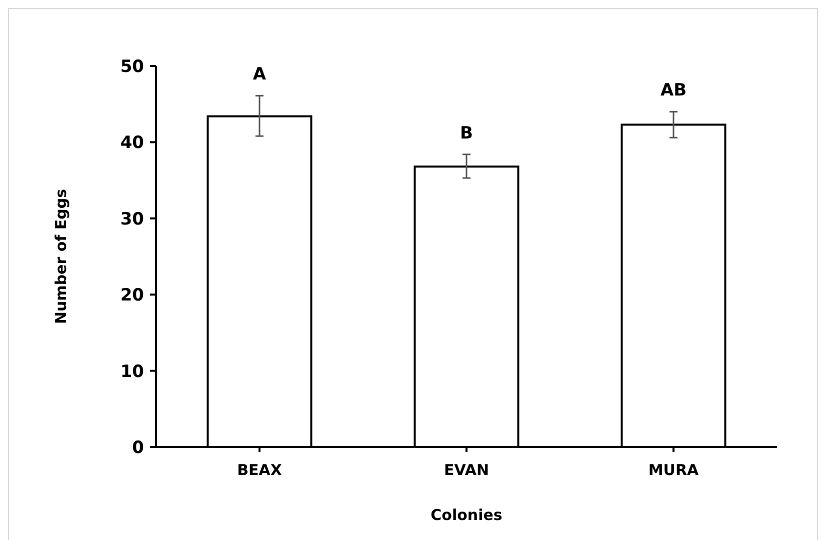  I want to click on x-axis-title: Colonies, so click(466, 515).